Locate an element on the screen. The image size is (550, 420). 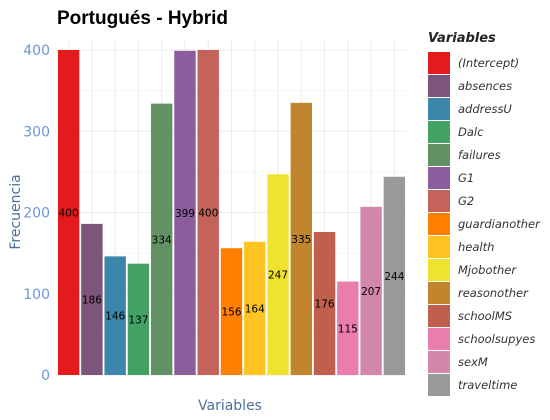
bar-health is located at coordinates (255, 308).